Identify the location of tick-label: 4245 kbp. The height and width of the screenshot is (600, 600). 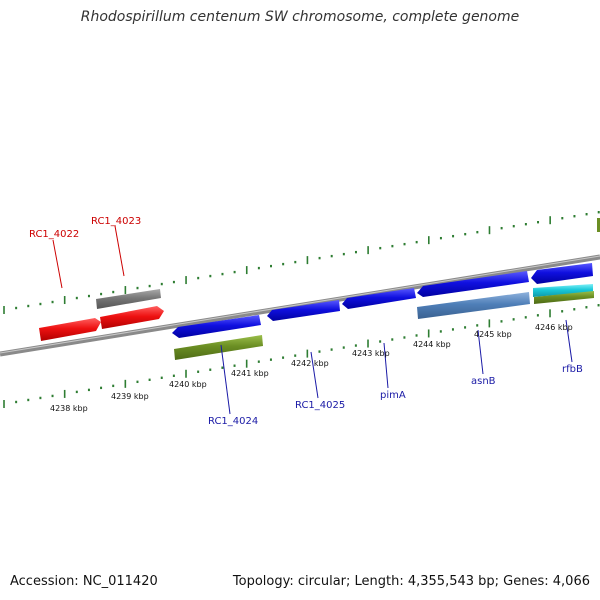
(493, 334).